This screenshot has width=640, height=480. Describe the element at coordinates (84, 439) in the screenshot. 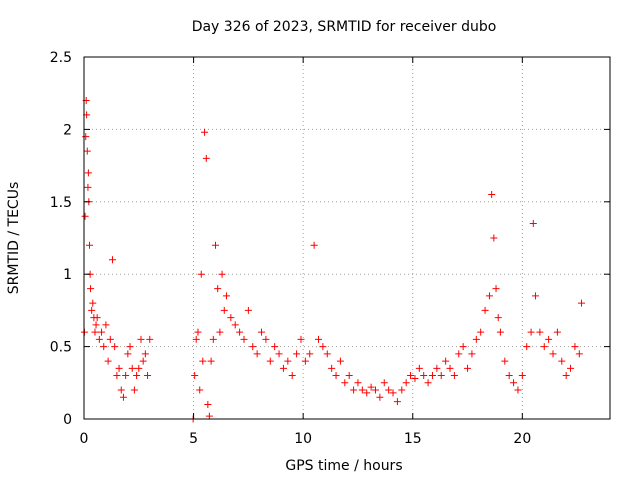

I see `x-tick-label: 0` at that location.